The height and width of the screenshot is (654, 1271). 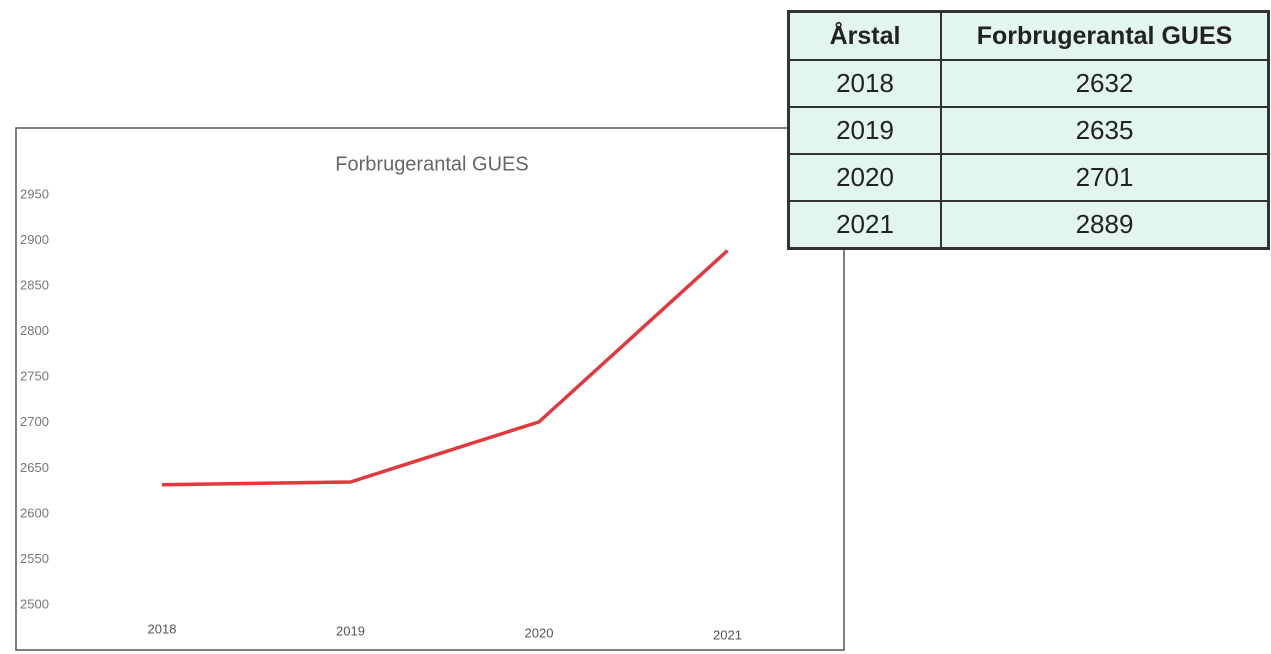 What do you see at coordinates (34, 512) in the screenshot?
I see `y-tick-label: 2600` at bounding box center [34, 512].